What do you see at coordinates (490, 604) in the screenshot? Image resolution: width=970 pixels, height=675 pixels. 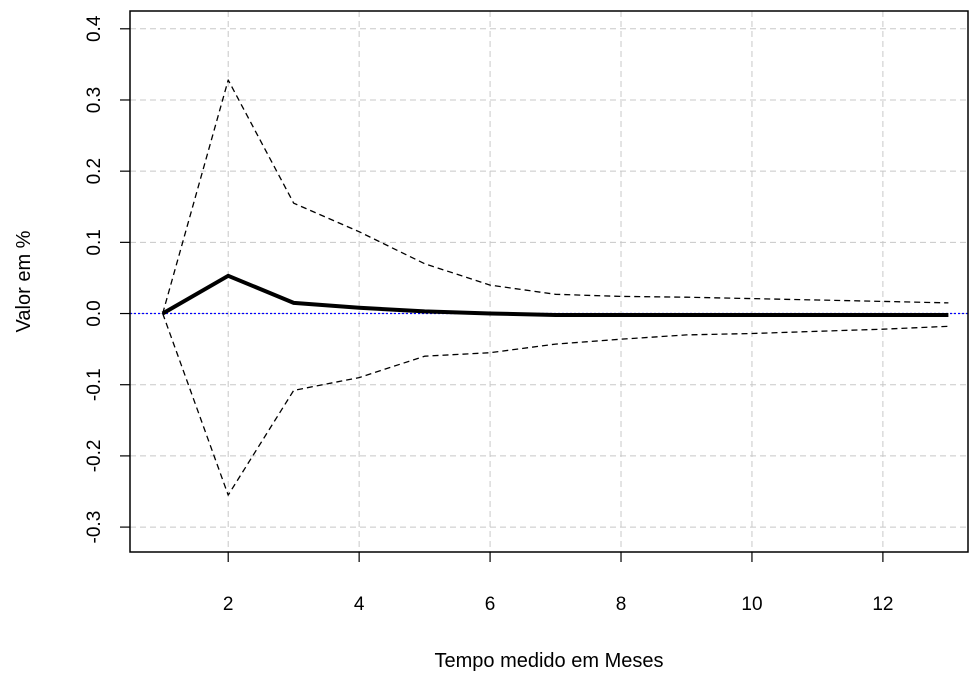 I see `x-tick-label: 6` at bounding box center [490, 604].